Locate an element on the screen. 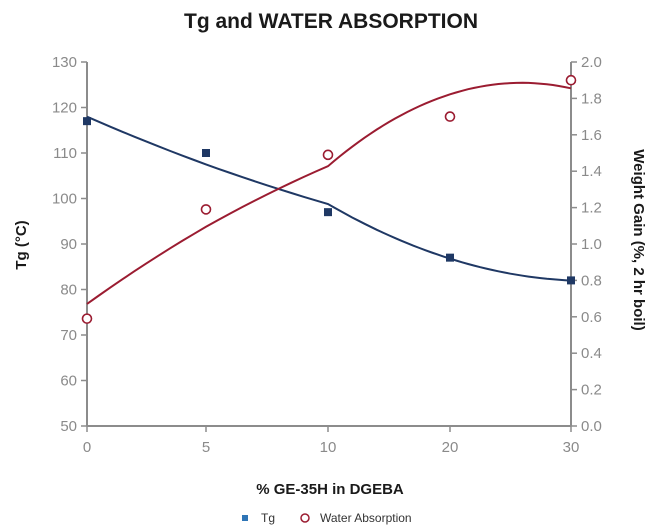 The width and height of the screenshot is (654, 531). y-left-tick-label: 90 is located at coordinates (68, 244).